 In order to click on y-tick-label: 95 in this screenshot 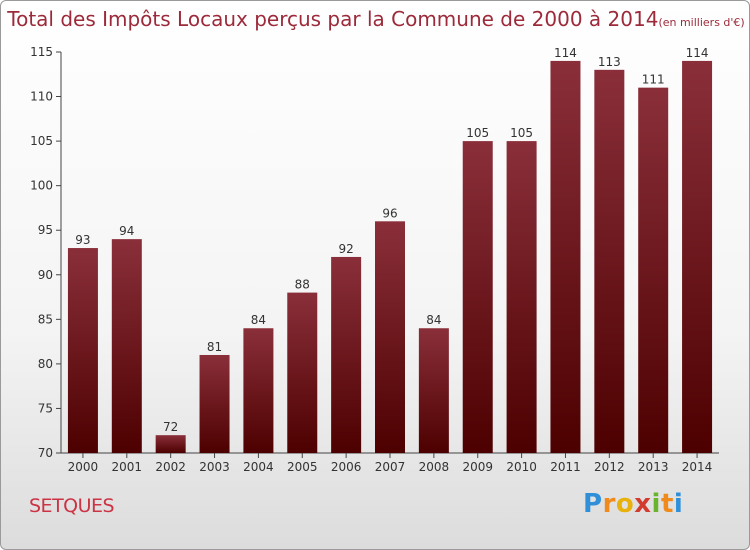, I will do `click(45, 230)`.